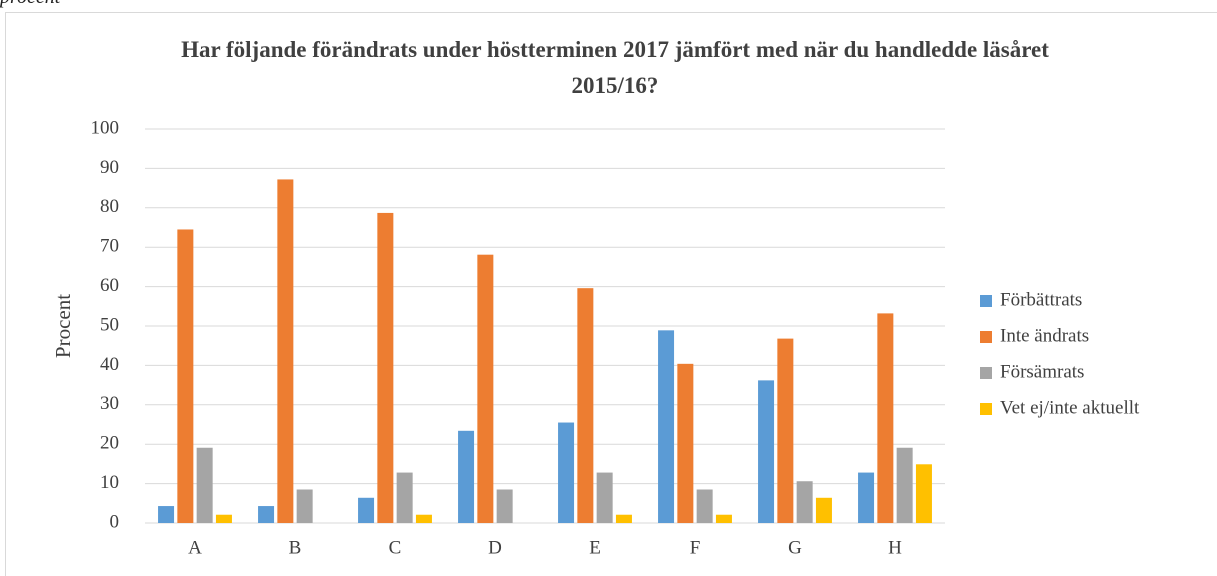 The height and width of the screenshot is (576, 1217). Describe the element at coordinates (195, 547) in the screenshot. I see `x-tick-label: A` at that location.